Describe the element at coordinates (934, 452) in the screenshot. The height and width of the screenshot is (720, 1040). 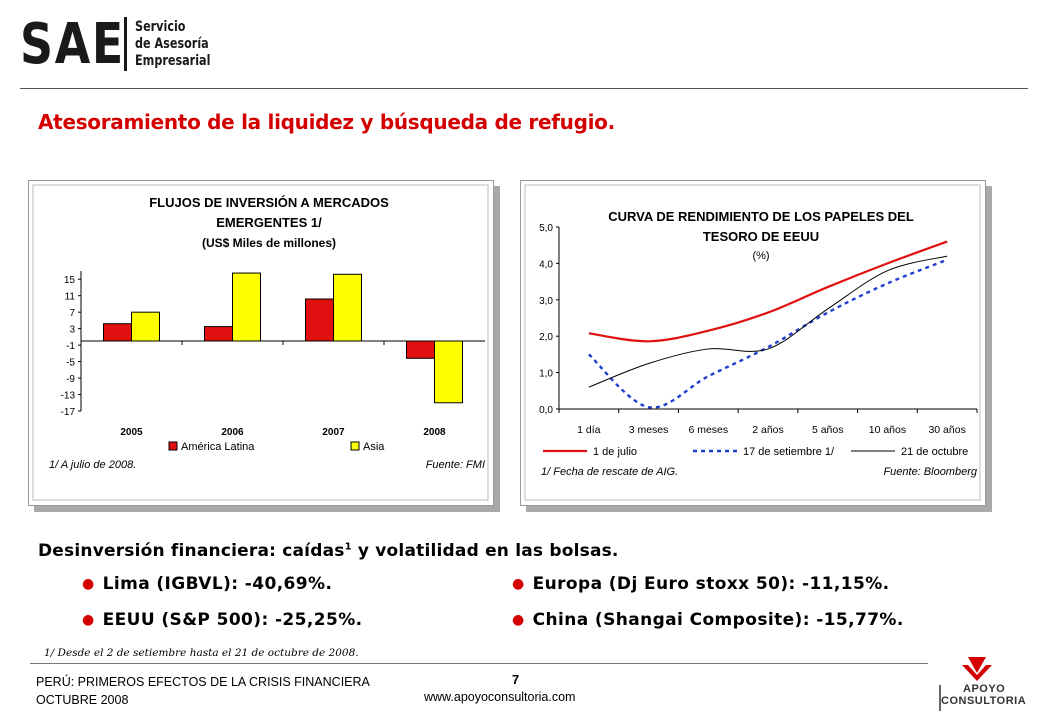
I see `legend-label: 21 de octubre` at that location.